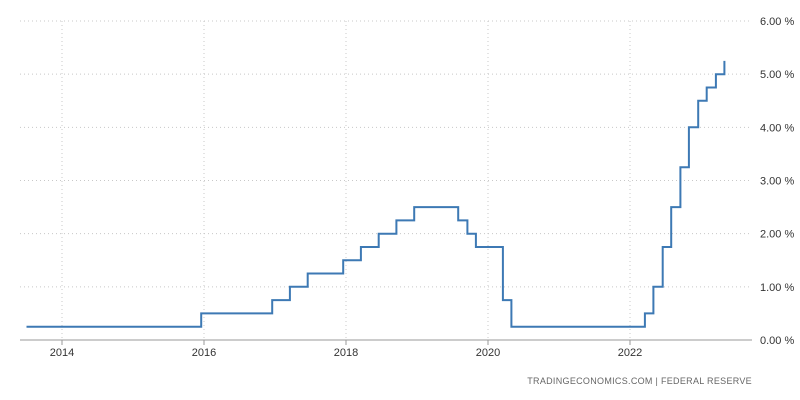  I want to click on y-tick-label: 4.00 %, so click(777, 128).